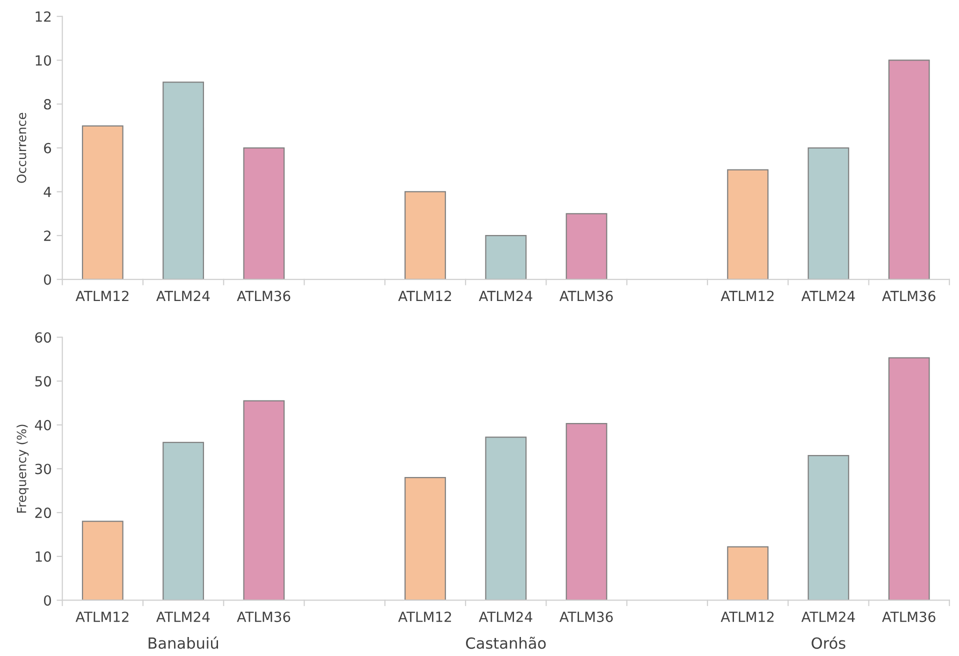 The image size is (959, 656). What do you see at coordinates (43, 513) in the screenshot?
I see `y-tick-label: 20` at bounding box center [43, 513].